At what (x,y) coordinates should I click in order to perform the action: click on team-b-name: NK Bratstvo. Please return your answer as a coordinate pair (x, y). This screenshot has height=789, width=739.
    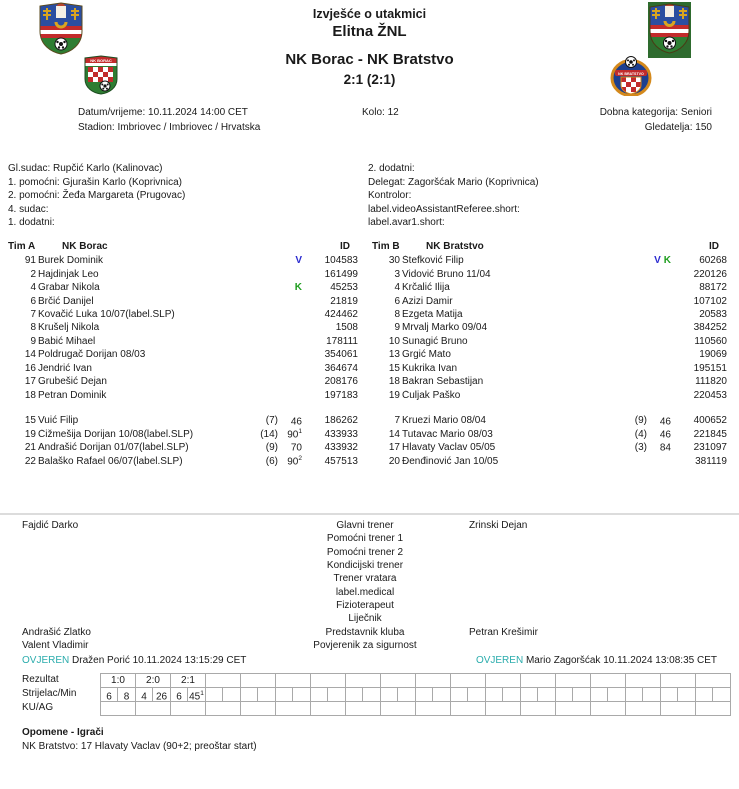
    Looking at the image, I should click on (455, 247).